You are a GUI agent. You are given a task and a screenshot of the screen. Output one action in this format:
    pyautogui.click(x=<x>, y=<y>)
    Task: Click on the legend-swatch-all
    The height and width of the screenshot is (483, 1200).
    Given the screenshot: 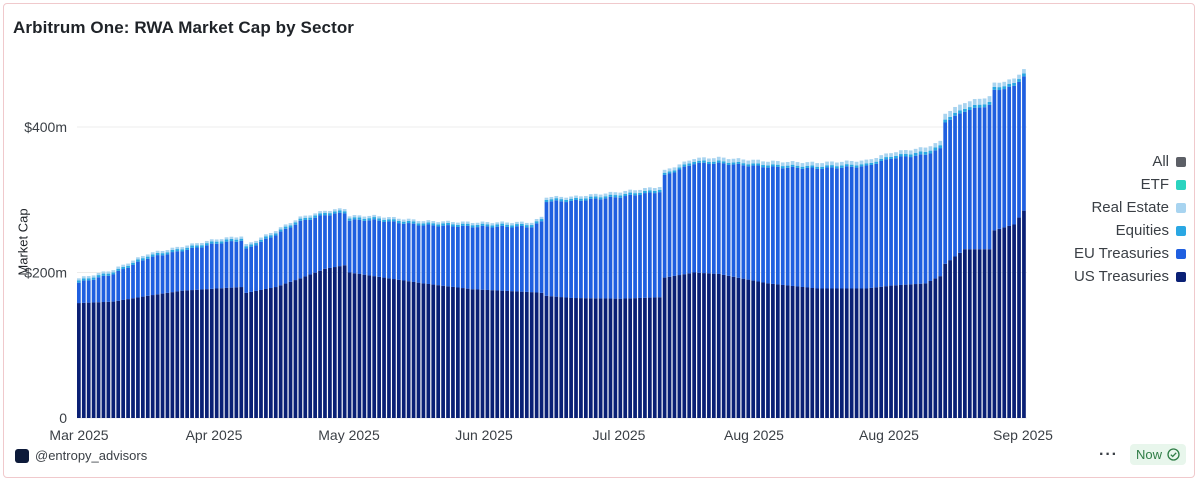 What is the action you would take?
    pyautogui.click(x=1181, y=161)
    